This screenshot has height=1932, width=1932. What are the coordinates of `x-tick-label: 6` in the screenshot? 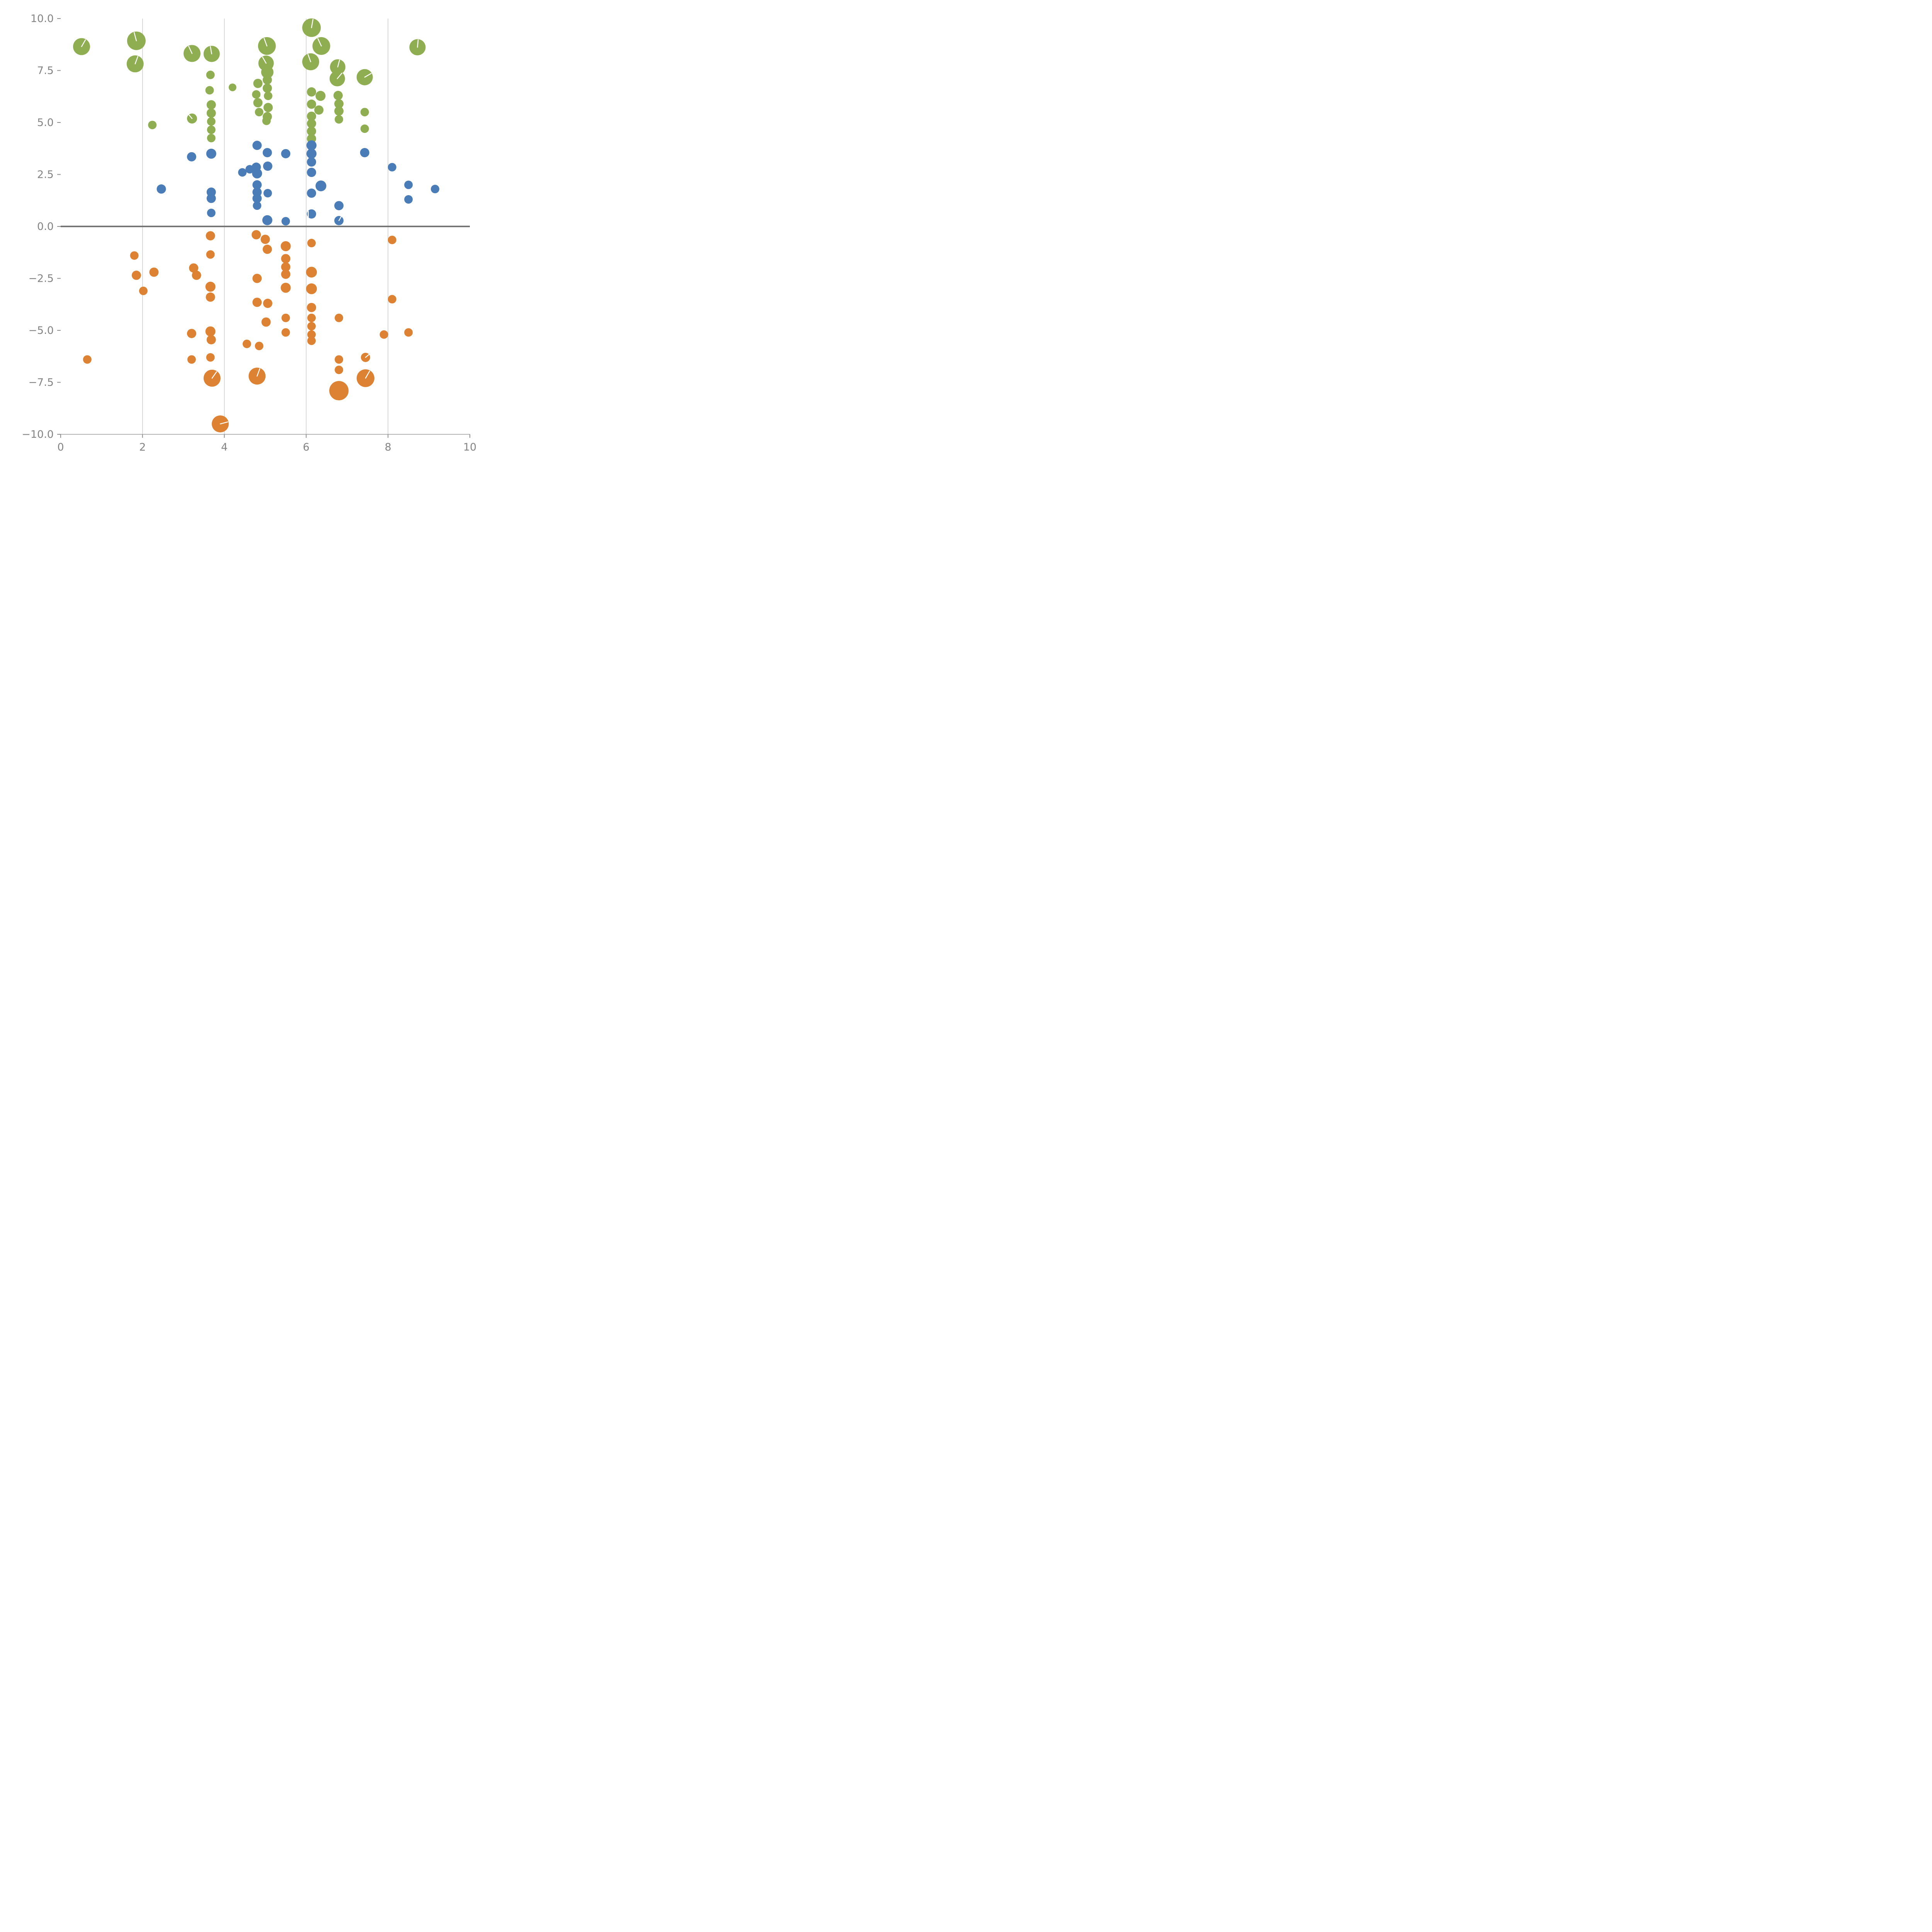 It's located at (307, 447).